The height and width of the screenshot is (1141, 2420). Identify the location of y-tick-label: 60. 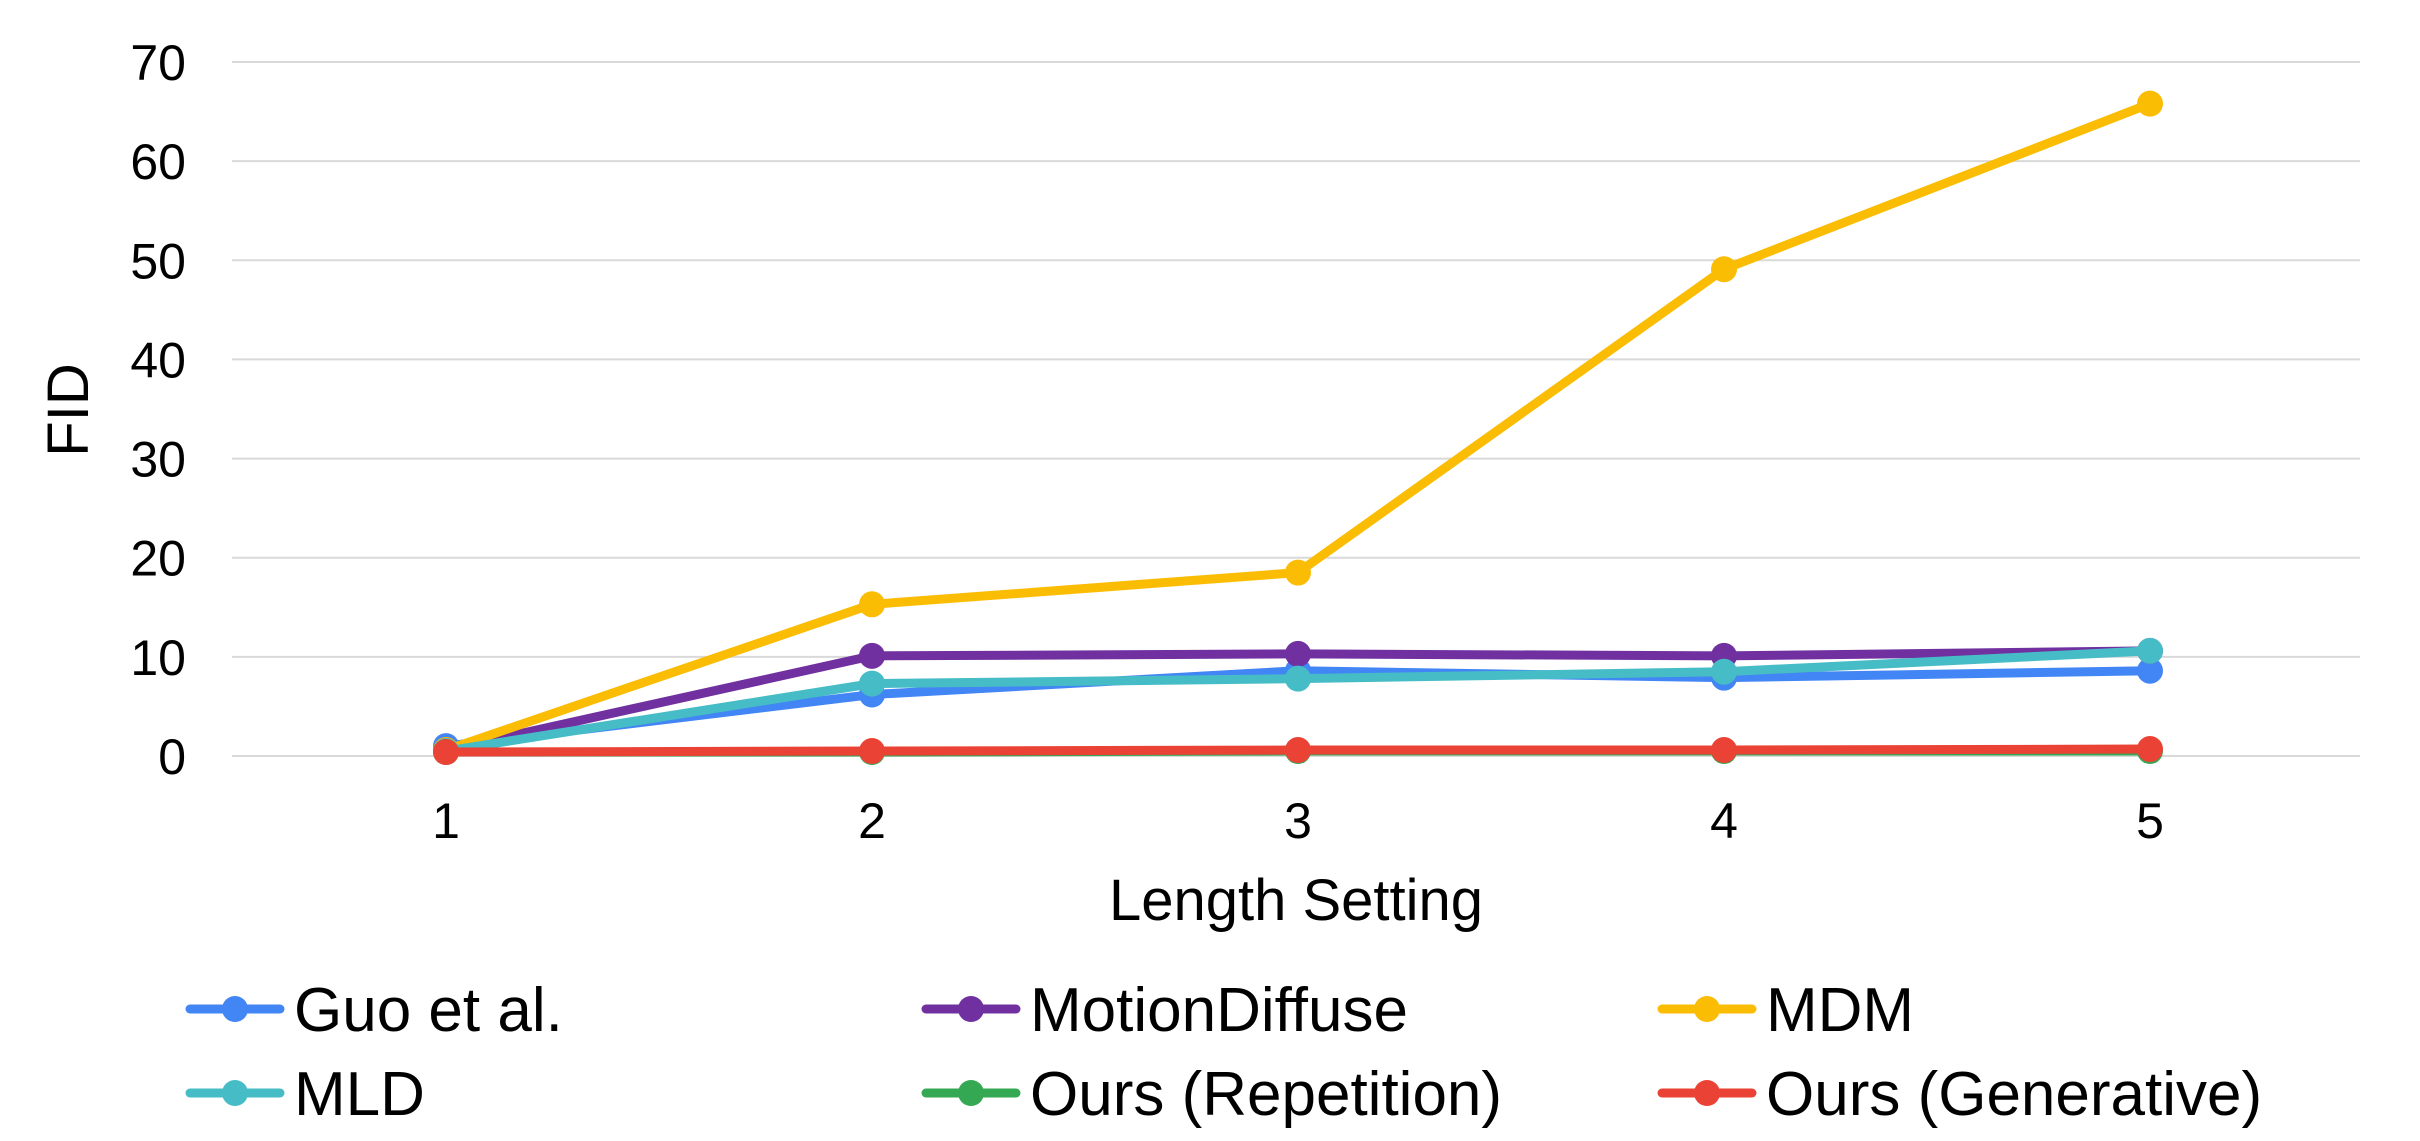
(158, 162).